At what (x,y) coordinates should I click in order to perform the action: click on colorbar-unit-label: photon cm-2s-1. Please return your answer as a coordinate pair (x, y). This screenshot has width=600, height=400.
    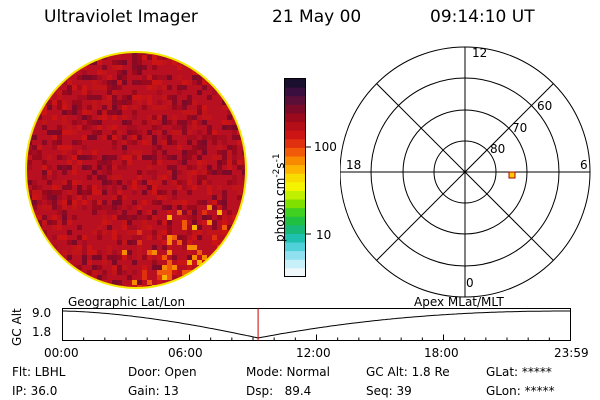
    Looking at the image, I should click on (279, 197).